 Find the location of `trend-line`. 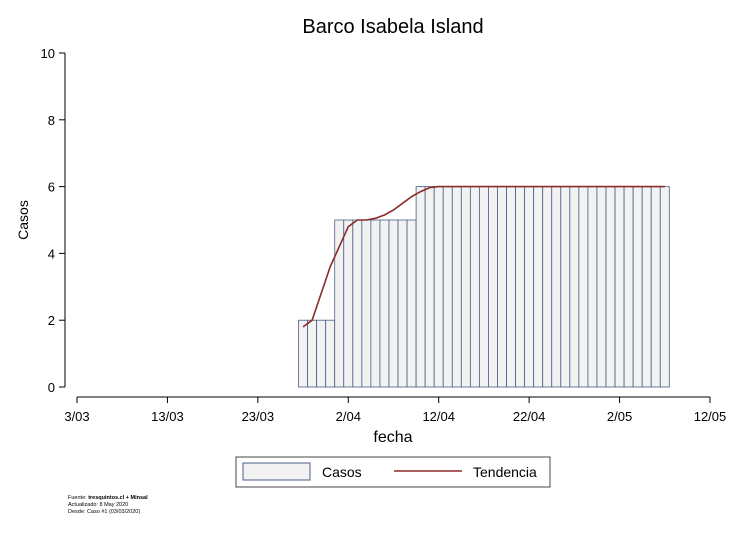

trend-line is located at coordinates (483, 256).